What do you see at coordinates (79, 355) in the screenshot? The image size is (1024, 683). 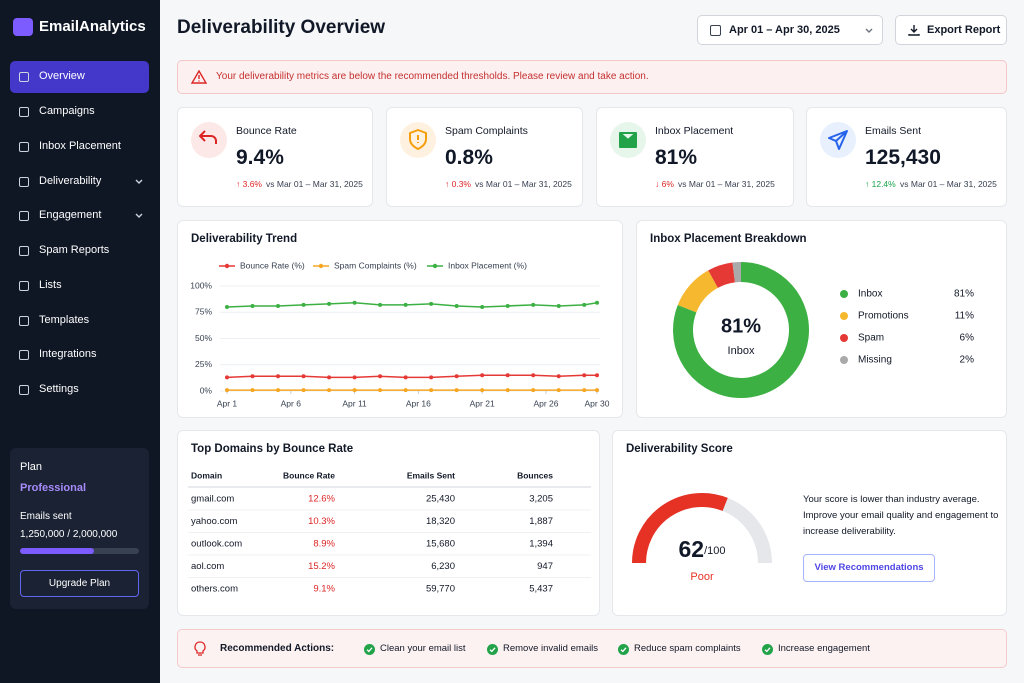 I see `nav-item: Integrations` at bounding box center [79, 355].